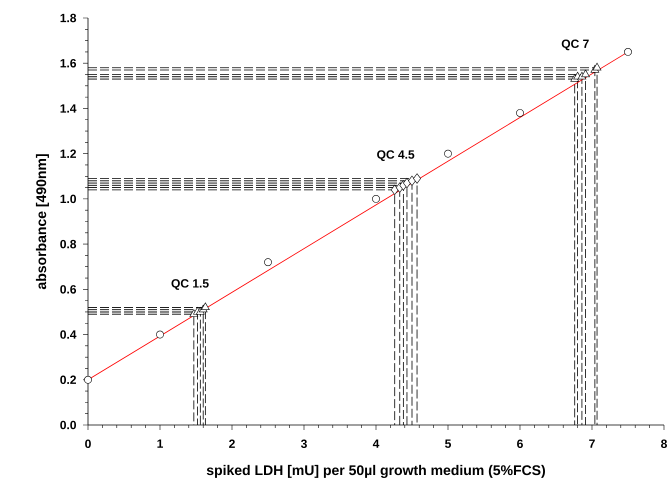 The height and width of the screenshot is (502, 671). I want to click on y-tick-label: 0.2, so click(68, 380).